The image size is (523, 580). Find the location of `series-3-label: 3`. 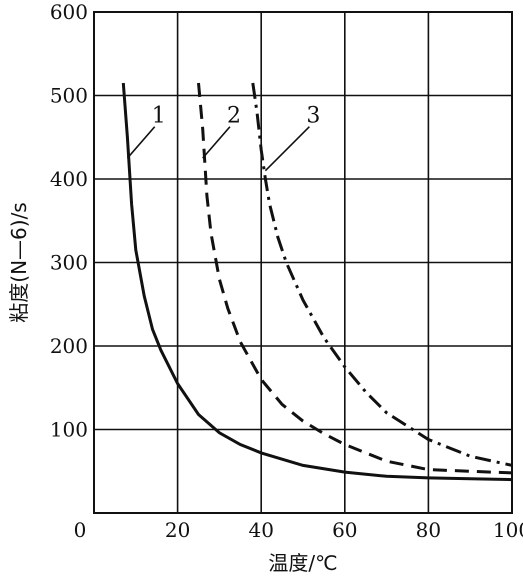

series-3-label: 3 is located at coordinates (313, 116).